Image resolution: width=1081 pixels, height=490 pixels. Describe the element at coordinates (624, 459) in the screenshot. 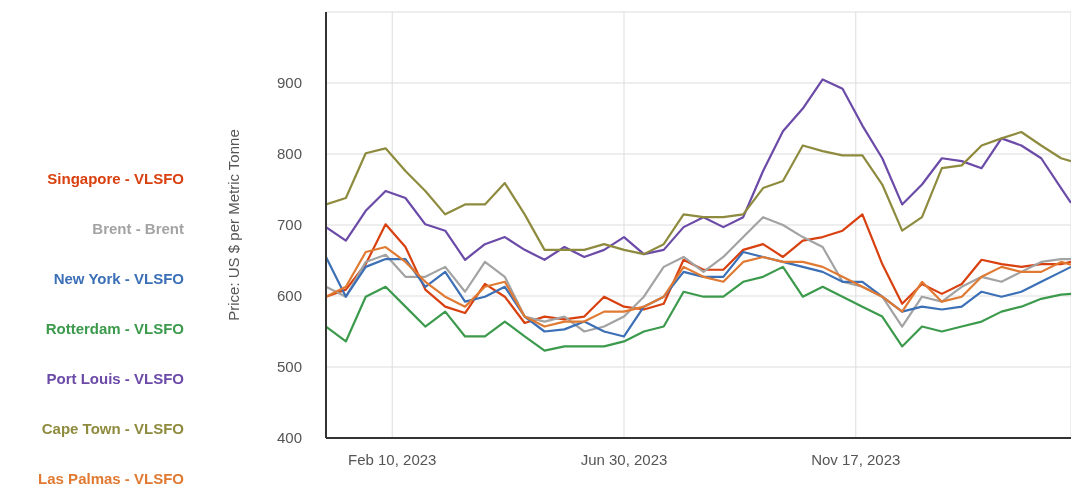

I see `x-tick-label: Jun 30, 2023` at that location.